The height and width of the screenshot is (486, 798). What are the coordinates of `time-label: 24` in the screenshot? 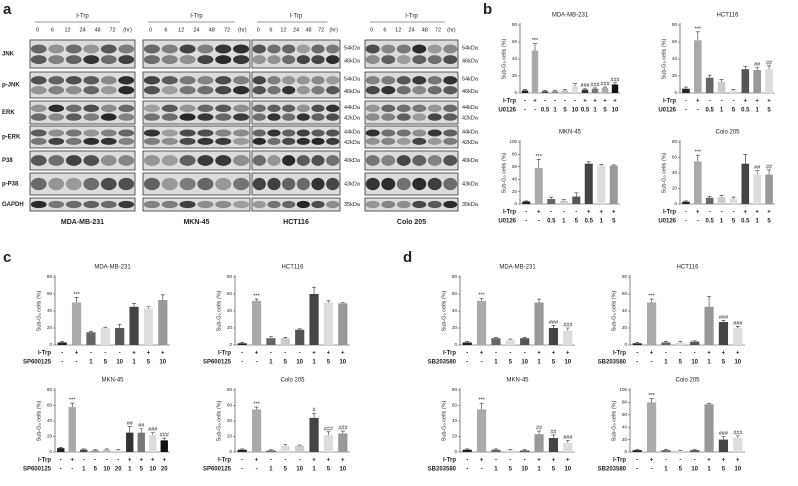 It's located at (296, 30).